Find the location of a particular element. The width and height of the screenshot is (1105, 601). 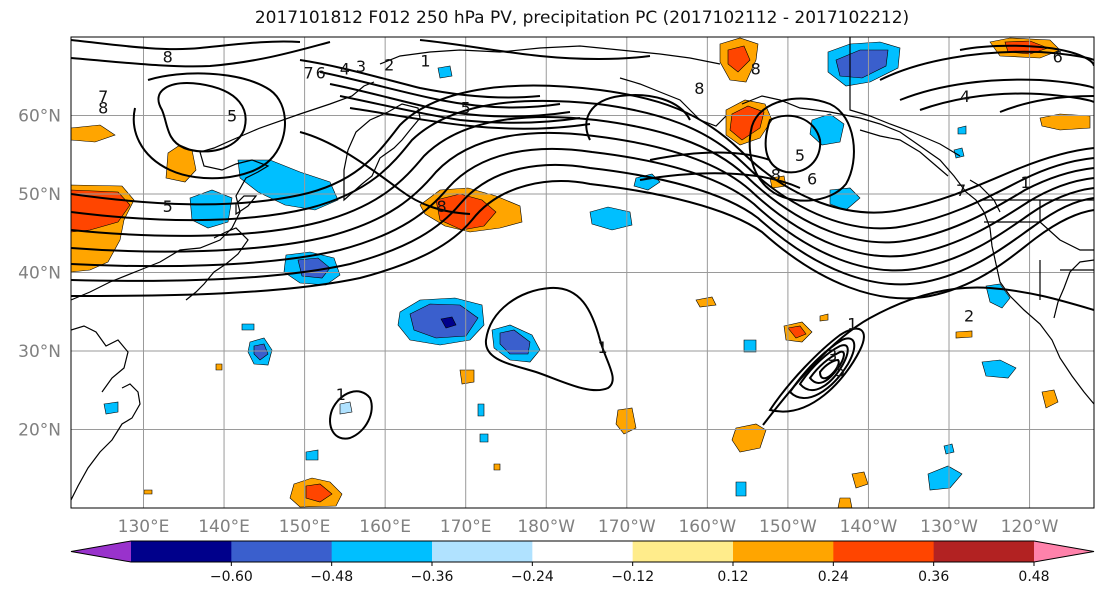

lat-tick-label: 60°N is located at coordinates (39, 117).